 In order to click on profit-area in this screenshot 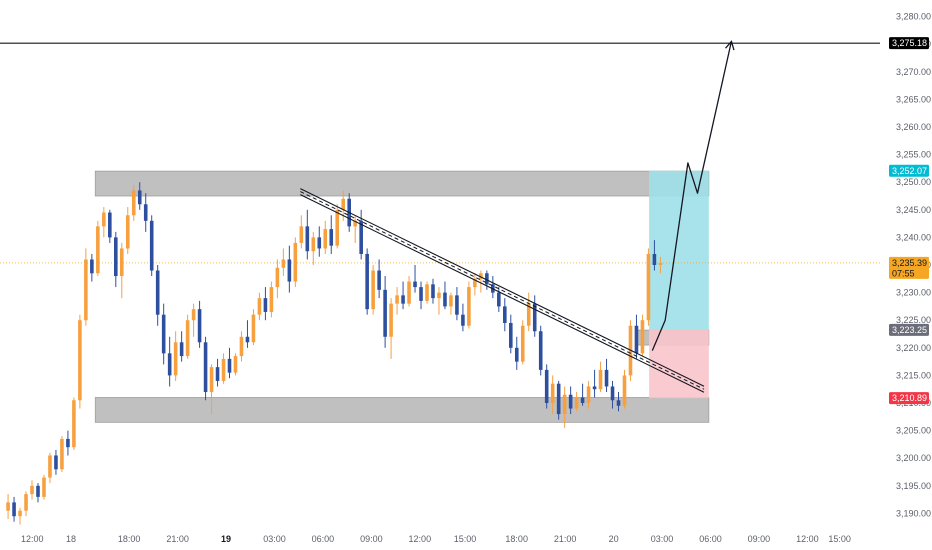, I will do `click(679, 250)`.